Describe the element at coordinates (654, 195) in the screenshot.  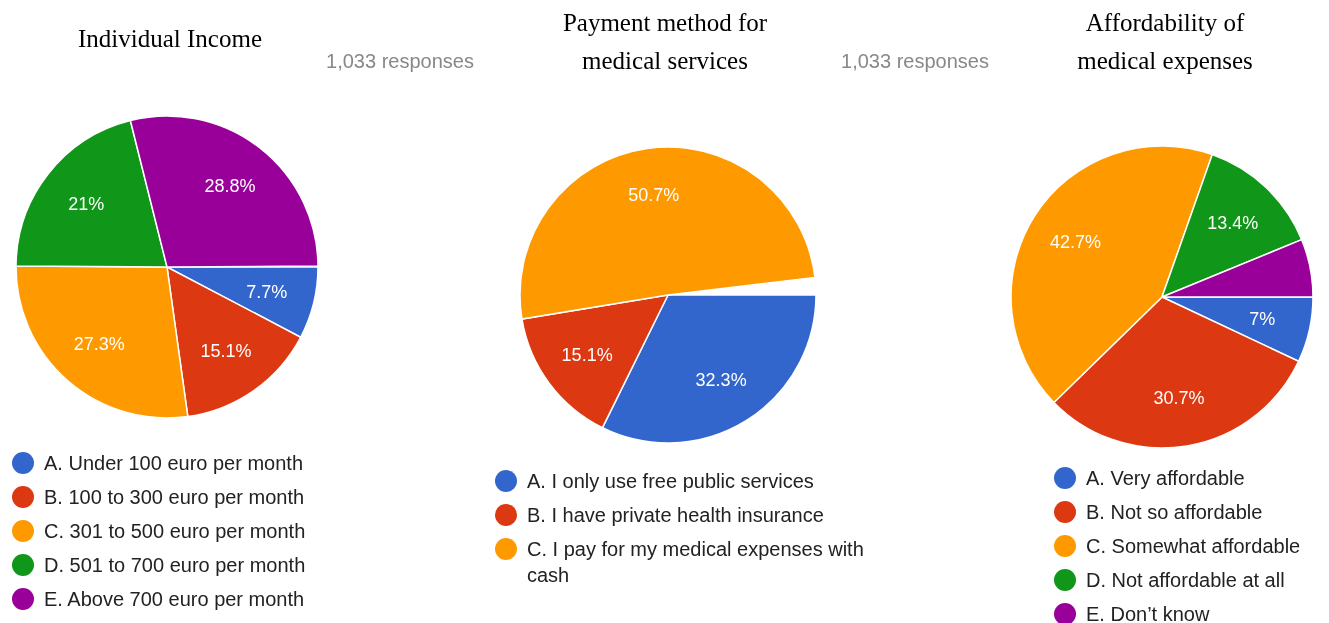
I see `data-label: 50.7%` at that location.